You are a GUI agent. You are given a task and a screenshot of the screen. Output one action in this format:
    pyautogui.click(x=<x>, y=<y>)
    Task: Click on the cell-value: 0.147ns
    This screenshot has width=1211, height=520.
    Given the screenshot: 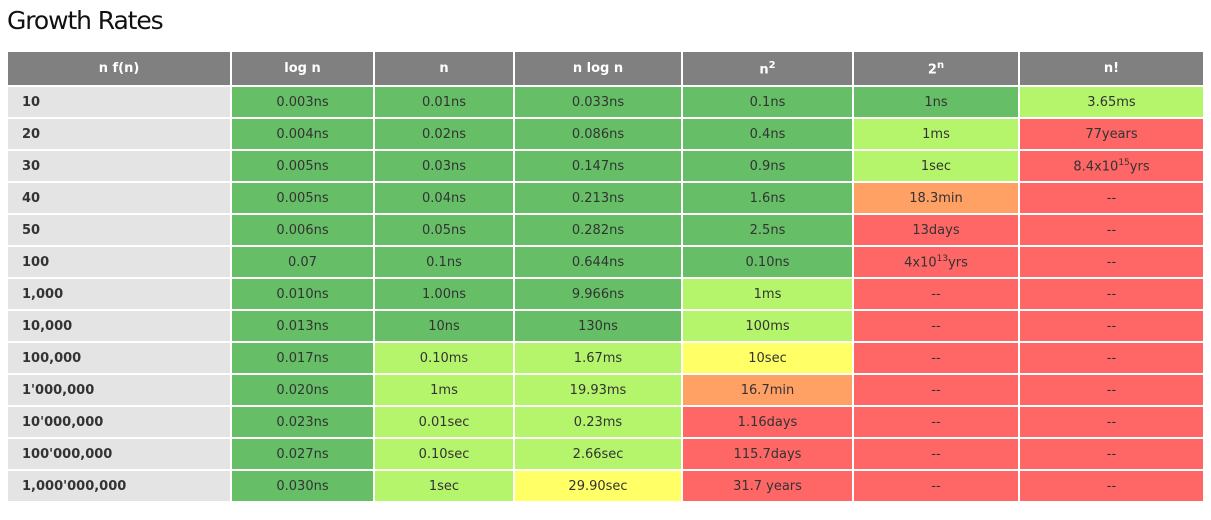 What is the action you would take?
    pyautogui.click(x=598, y=166)
    